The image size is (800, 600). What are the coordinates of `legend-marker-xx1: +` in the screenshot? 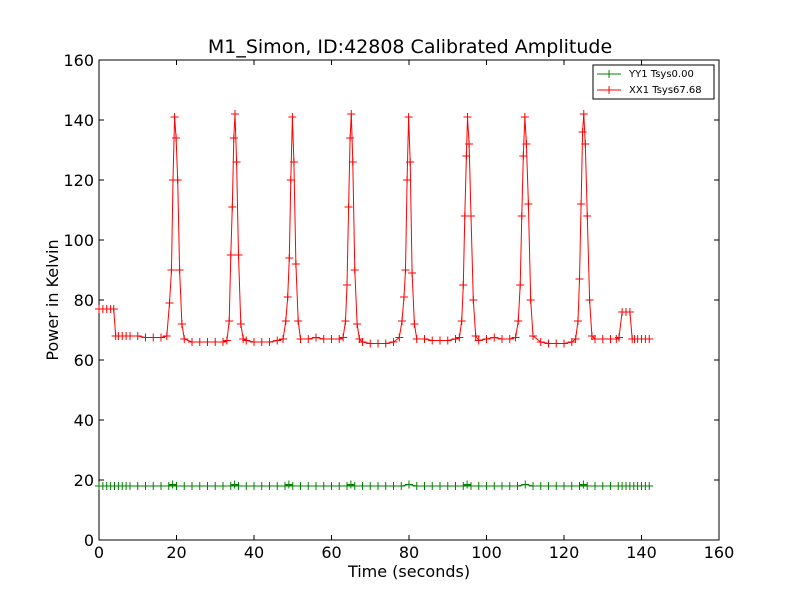 It's located at (609, 90).